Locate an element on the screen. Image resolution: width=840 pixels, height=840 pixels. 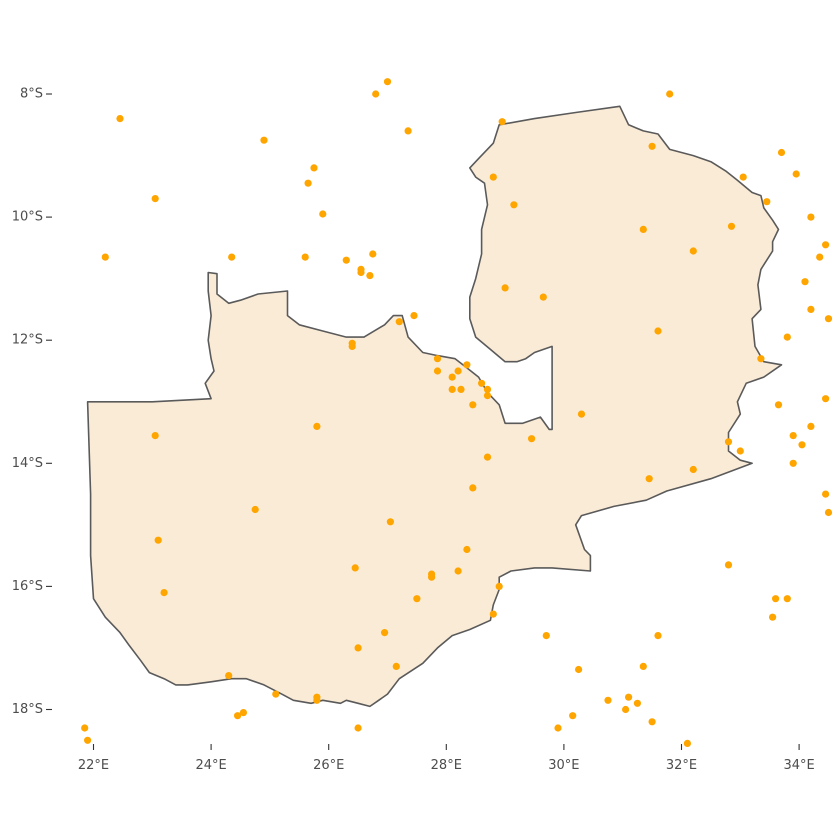
y-axis: 8°S 10°S 12°S 14°S 16°S 18°S is located at coordinates (32, 402).